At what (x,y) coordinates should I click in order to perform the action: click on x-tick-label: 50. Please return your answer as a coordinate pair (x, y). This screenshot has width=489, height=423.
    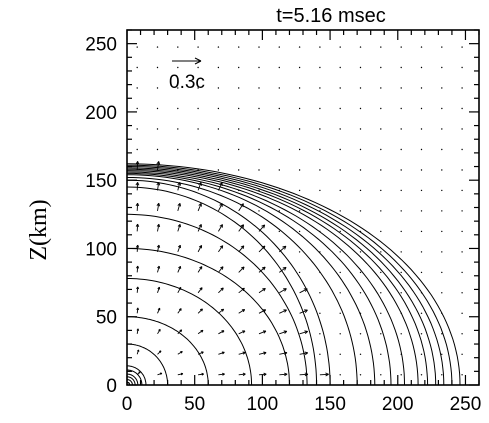
    Looking at the image, I should click on (194, 404).